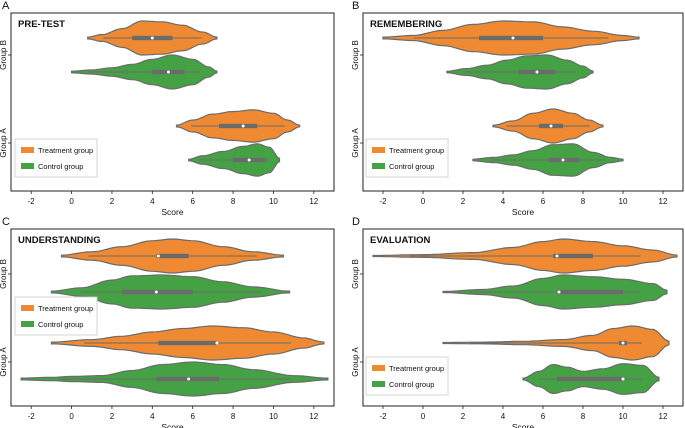 The image size is (685, 428). Describe the element at coordinates (355, 6) in the screenshot. I see `panel-letter: B` at that location.